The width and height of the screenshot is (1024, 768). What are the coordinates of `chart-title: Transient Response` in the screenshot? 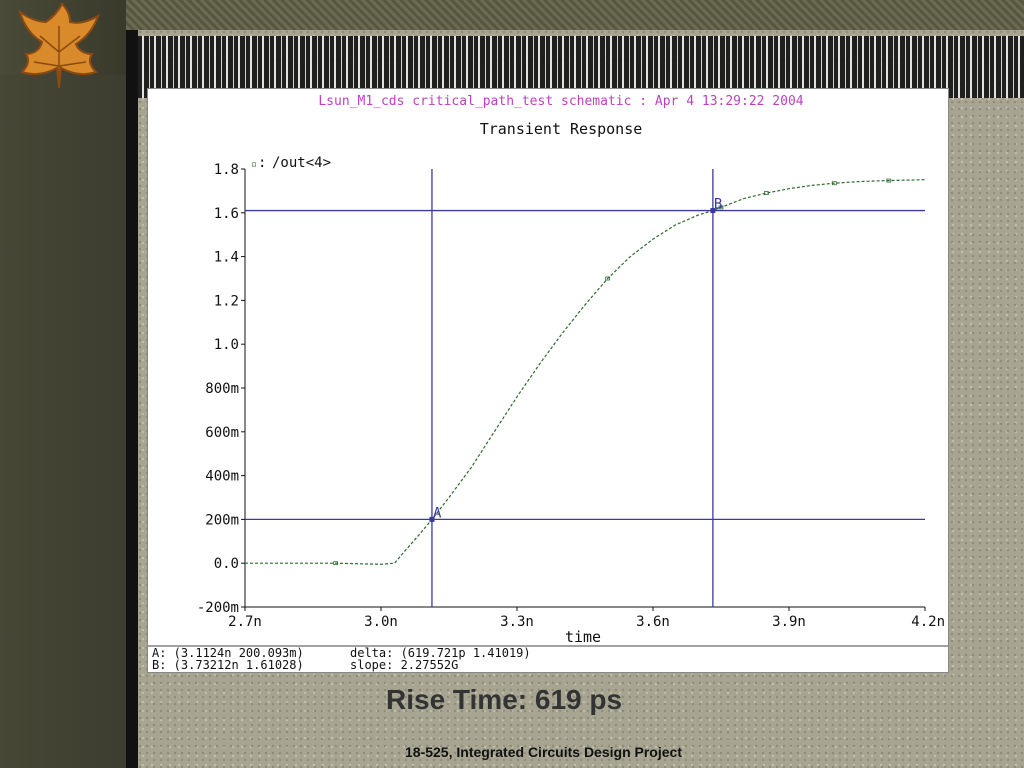 It's located at (561, 129).